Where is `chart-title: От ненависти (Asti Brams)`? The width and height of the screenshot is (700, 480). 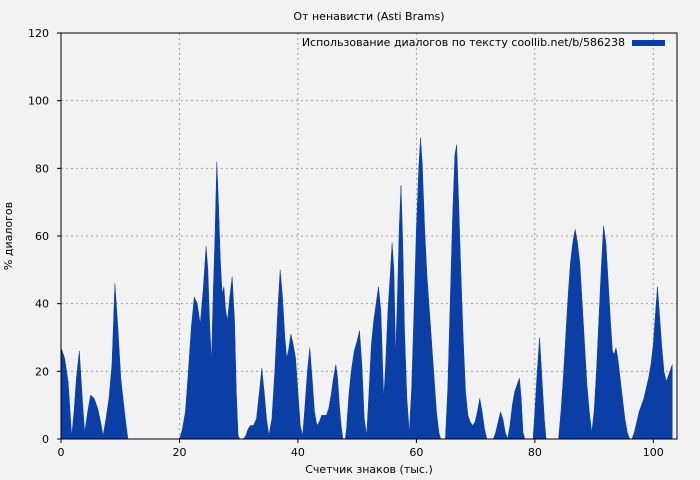
chart-title: От ненависти (Asti Brams) is located at coordinates (368, 16).